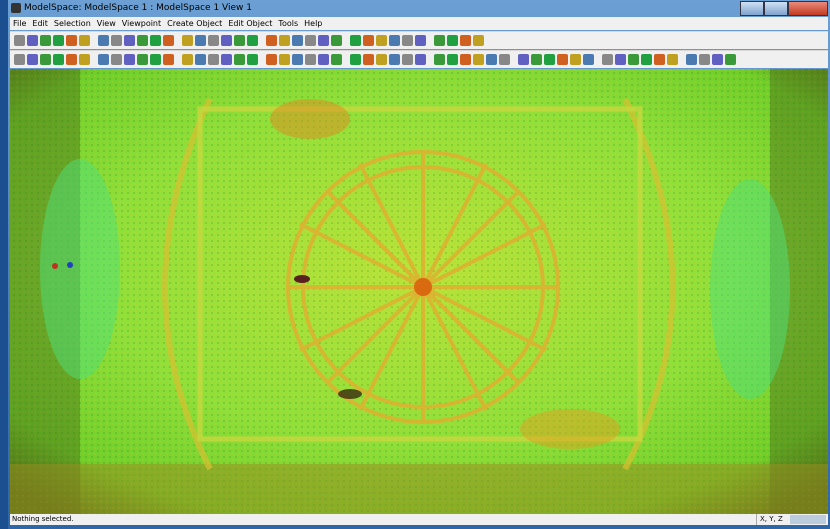 This screenshot has height=529, width=830. What do you see at coordinates (250, 23) in the screenshot?
I see `menu-item: Edit Object` at bounding box center [250, 23].